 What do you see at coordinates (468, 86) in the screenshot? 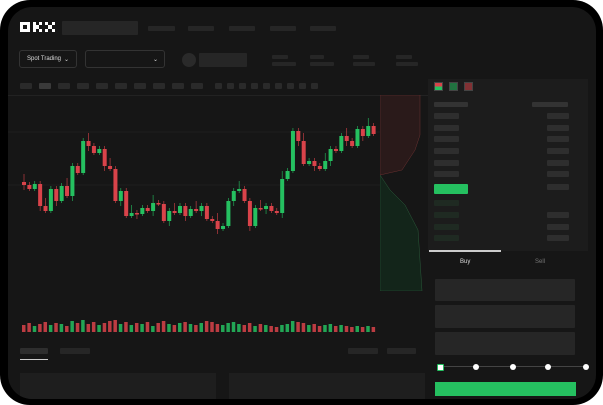
I see `book-asks-icon` at bounding box center [468, 86].